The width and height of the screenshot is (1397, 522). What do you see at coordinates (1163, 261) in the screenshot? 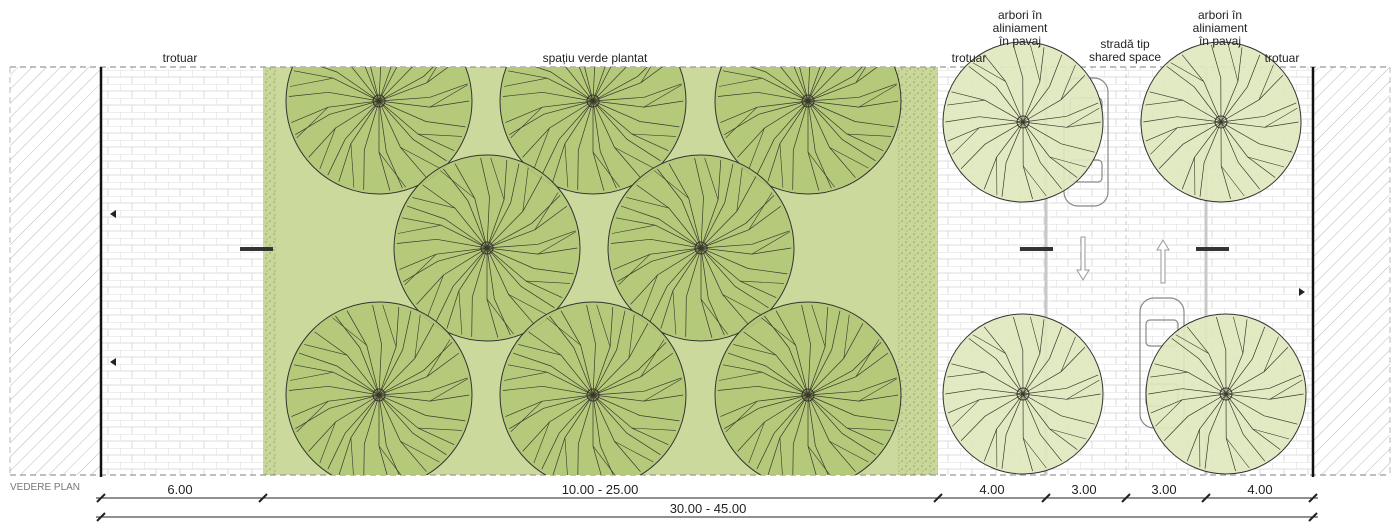
I see `traffic-arrow-up-icon` at bounding box center [1163, 261].